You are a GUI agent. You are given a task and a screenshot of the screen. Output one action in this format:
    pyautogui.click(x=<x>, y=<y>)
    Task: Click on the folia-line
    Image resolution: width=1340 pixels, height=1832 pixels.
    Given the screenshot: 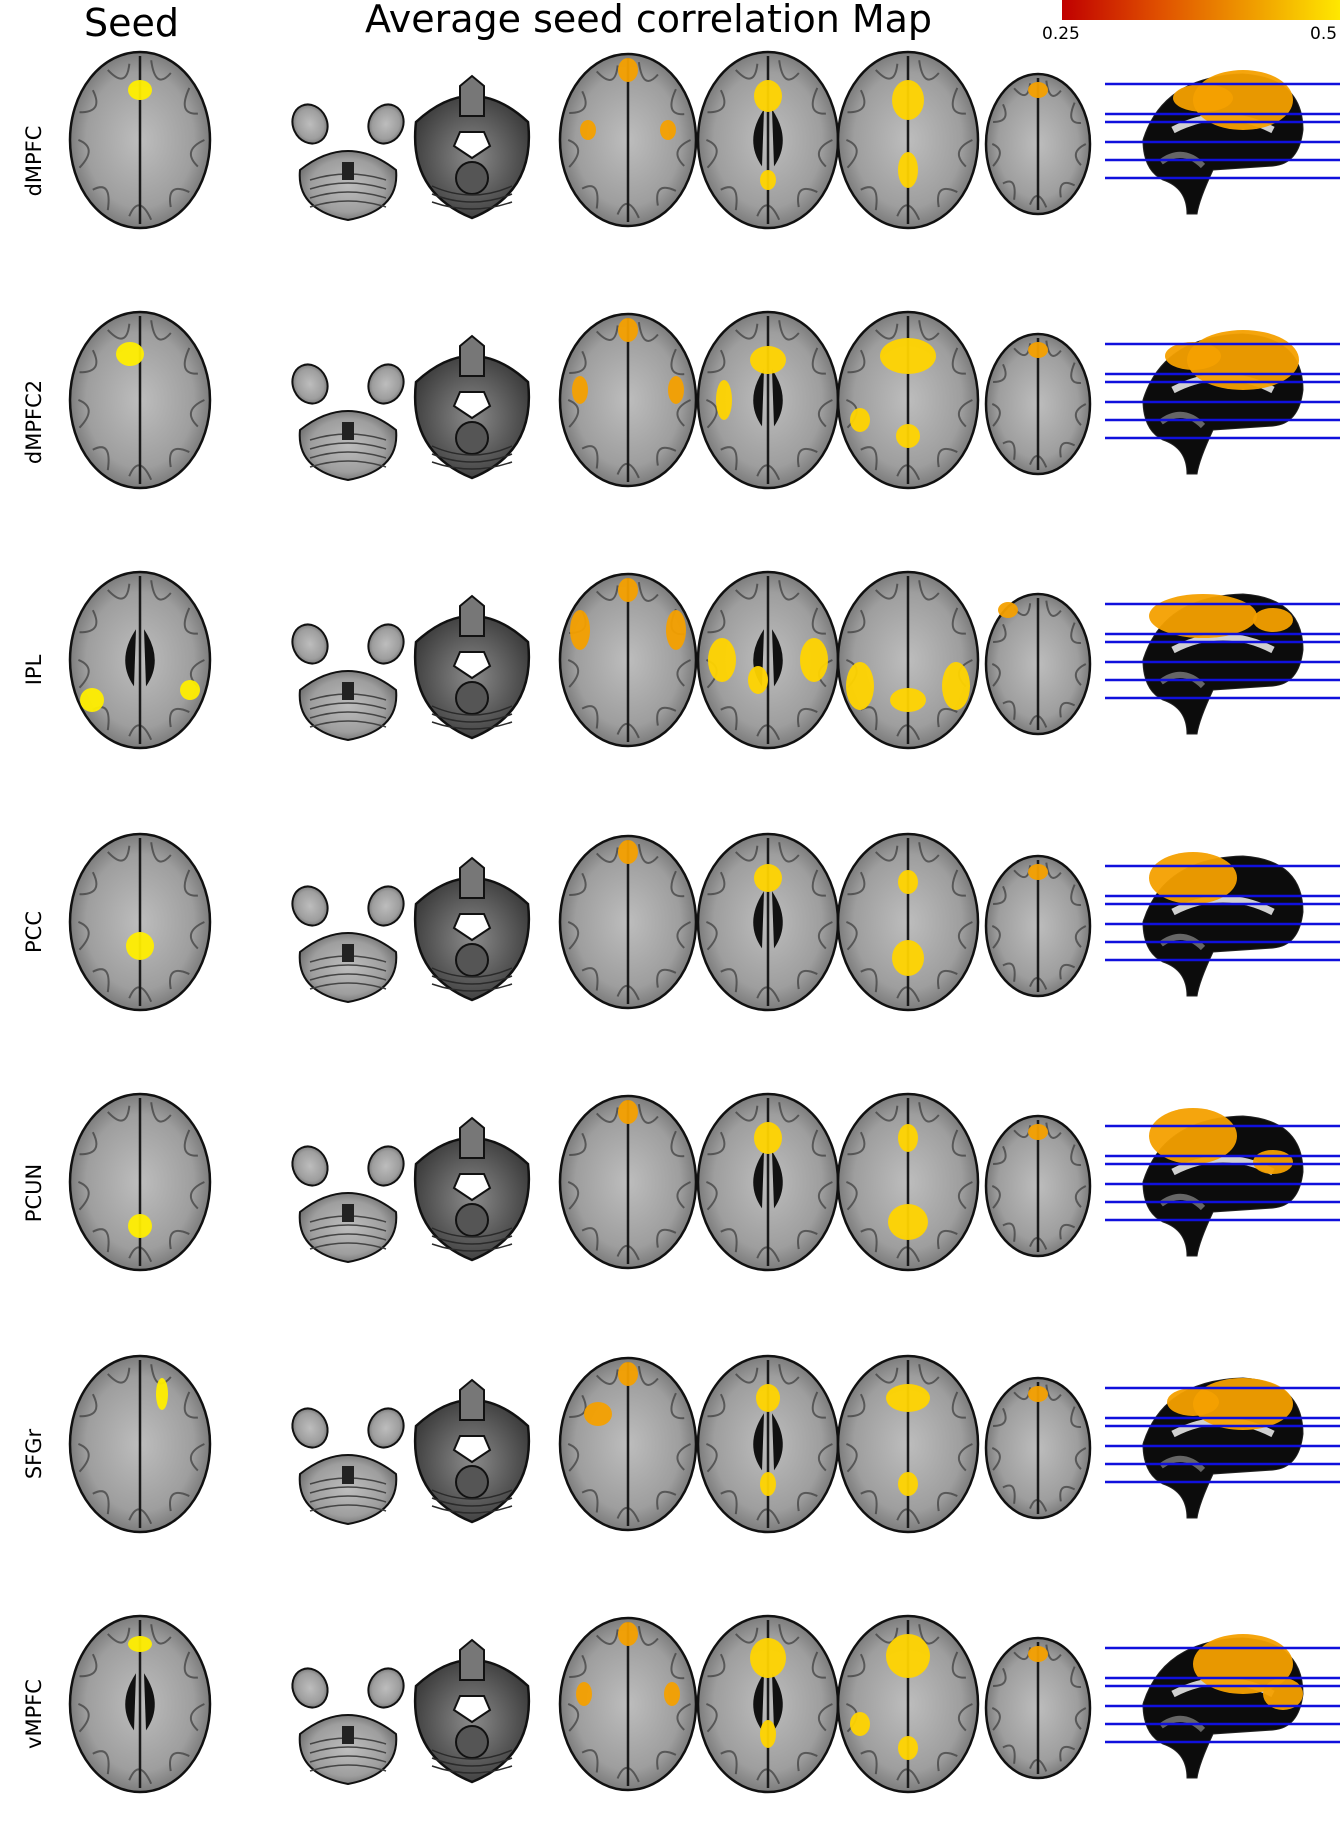 What is the action you would take?
    pyautogui.click(x=348, y=186)
    